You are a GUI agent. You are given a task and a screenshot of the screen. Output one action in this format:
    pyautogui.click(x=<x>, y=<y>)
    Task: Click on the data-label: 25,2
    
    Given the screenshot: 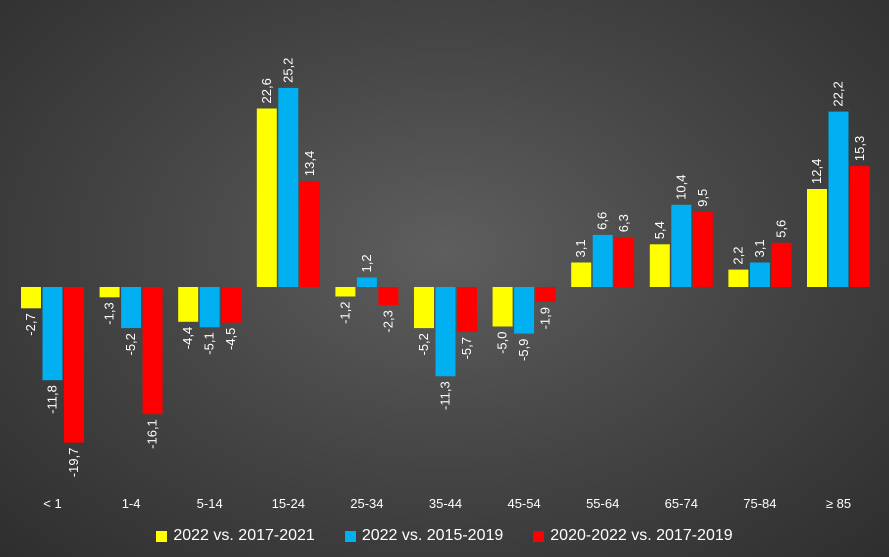 What is the action you would take?
    pyautogui.click(x=287, y=70)
    